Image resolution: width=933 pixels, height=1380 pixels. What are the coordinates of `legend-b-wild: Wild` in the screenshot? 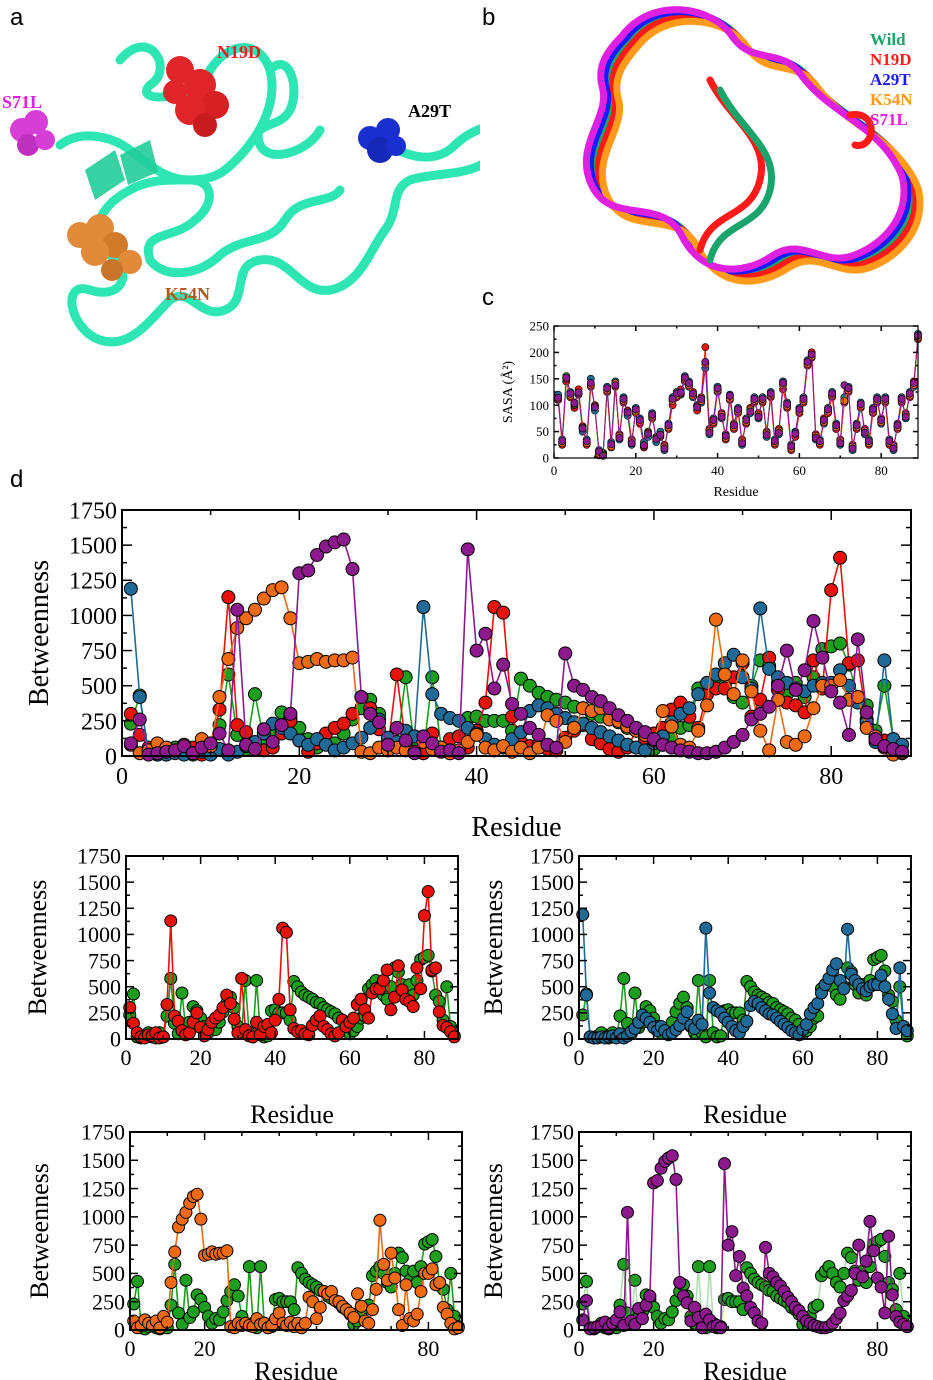 It's located at (888, 39).